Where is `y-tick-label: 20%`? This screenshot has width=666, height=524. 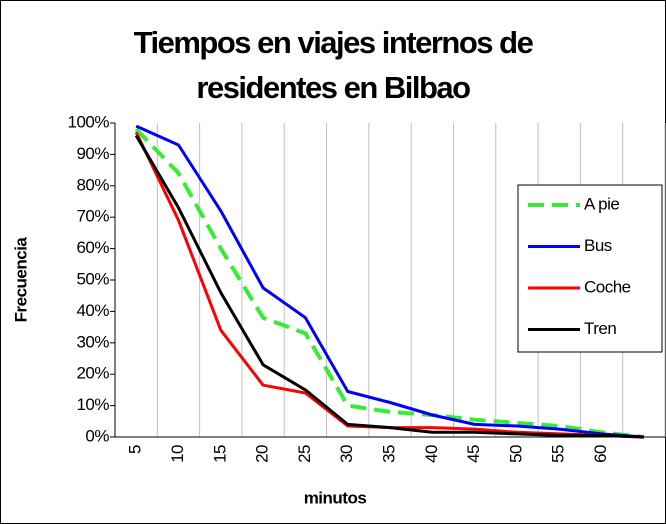 y-tick-label: 20% is located at coordinates (92, 373).